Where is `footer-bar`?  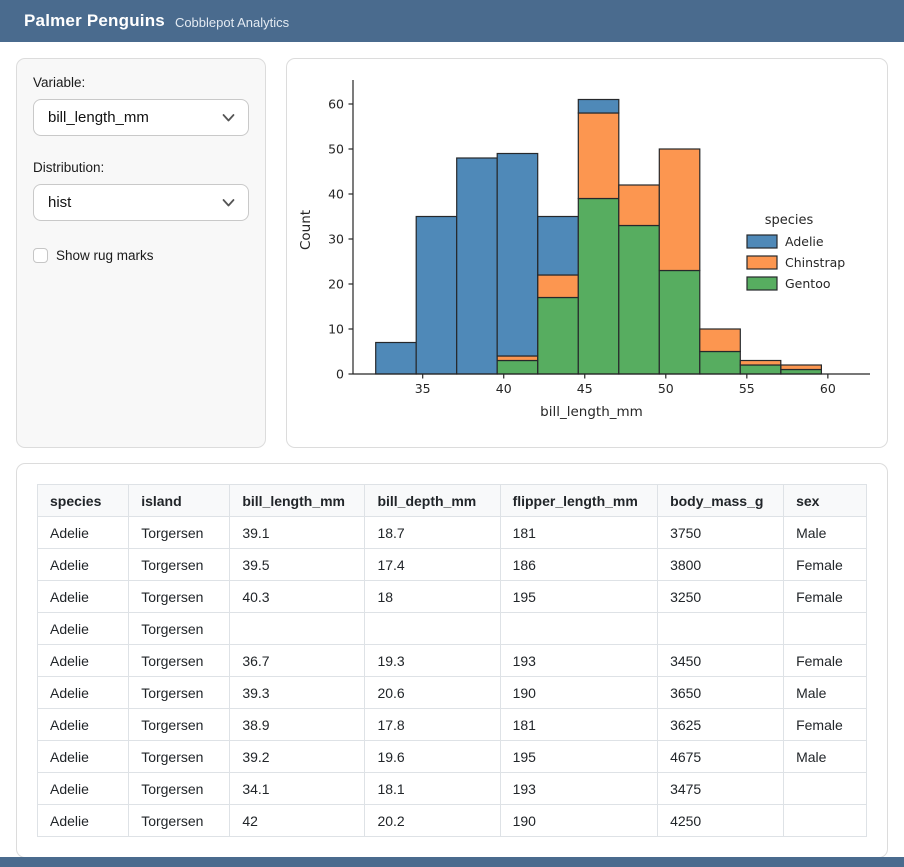 footer-bar is located at coordinates (452, 862).